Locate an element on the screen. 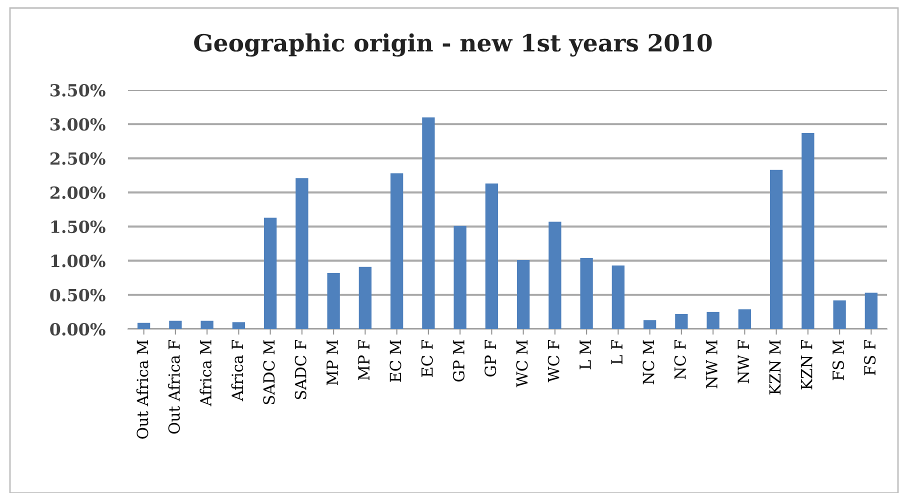 The width and height of the screenshot is (906, 493). x-tick-label: FS F is located at coordinates (870, 358).